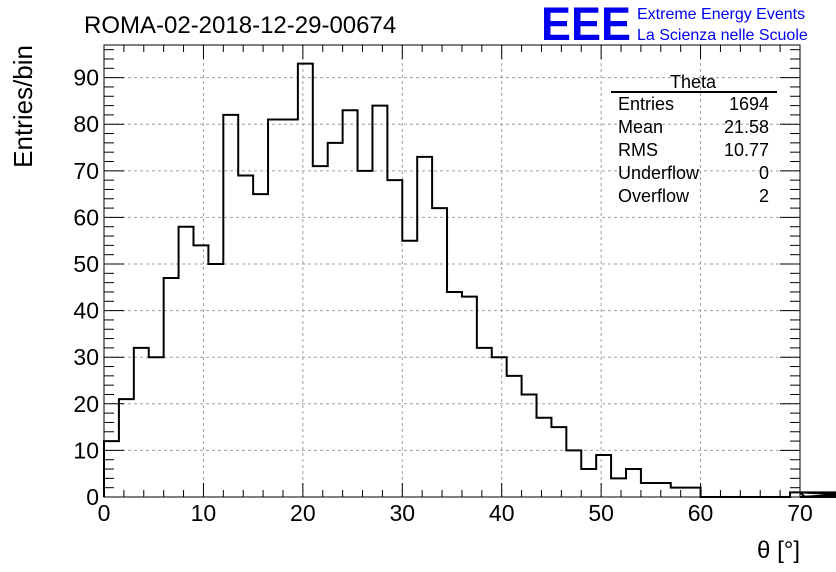 The height and width of the screenshot is (572, 836). I want to click on stats-title: Theta, so click(693, 82).